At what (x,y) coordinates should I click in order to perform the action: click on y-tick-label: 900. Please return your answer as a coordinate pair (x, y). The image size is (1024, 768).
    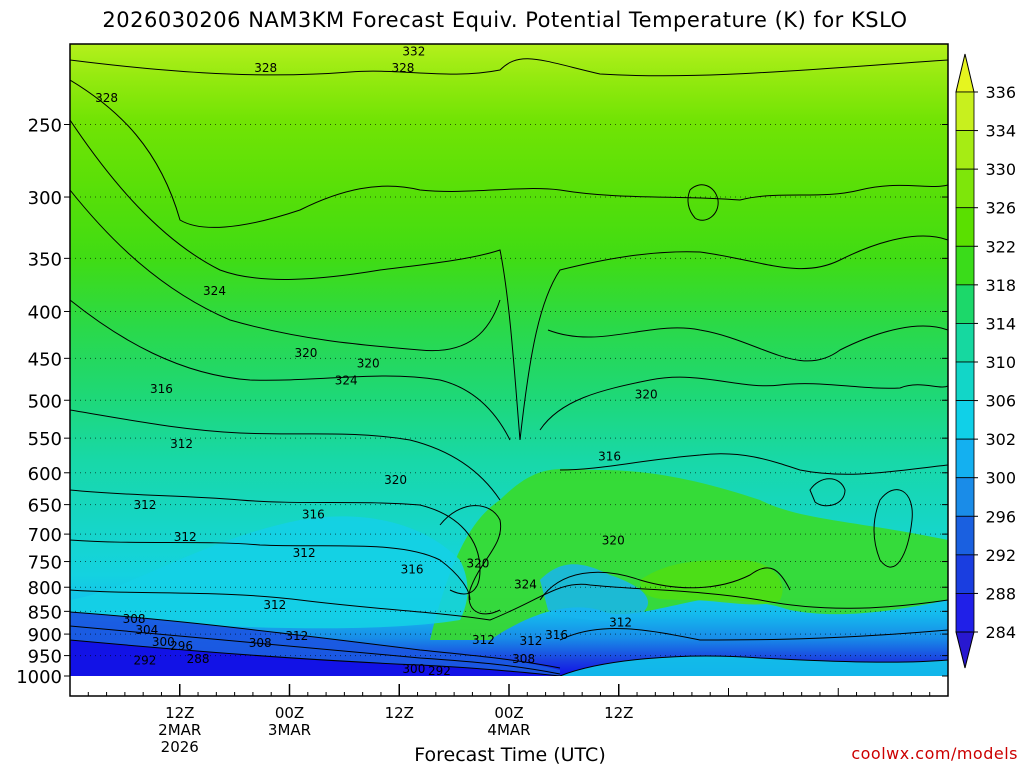
    Looking at the image, I should click on (45, 635).